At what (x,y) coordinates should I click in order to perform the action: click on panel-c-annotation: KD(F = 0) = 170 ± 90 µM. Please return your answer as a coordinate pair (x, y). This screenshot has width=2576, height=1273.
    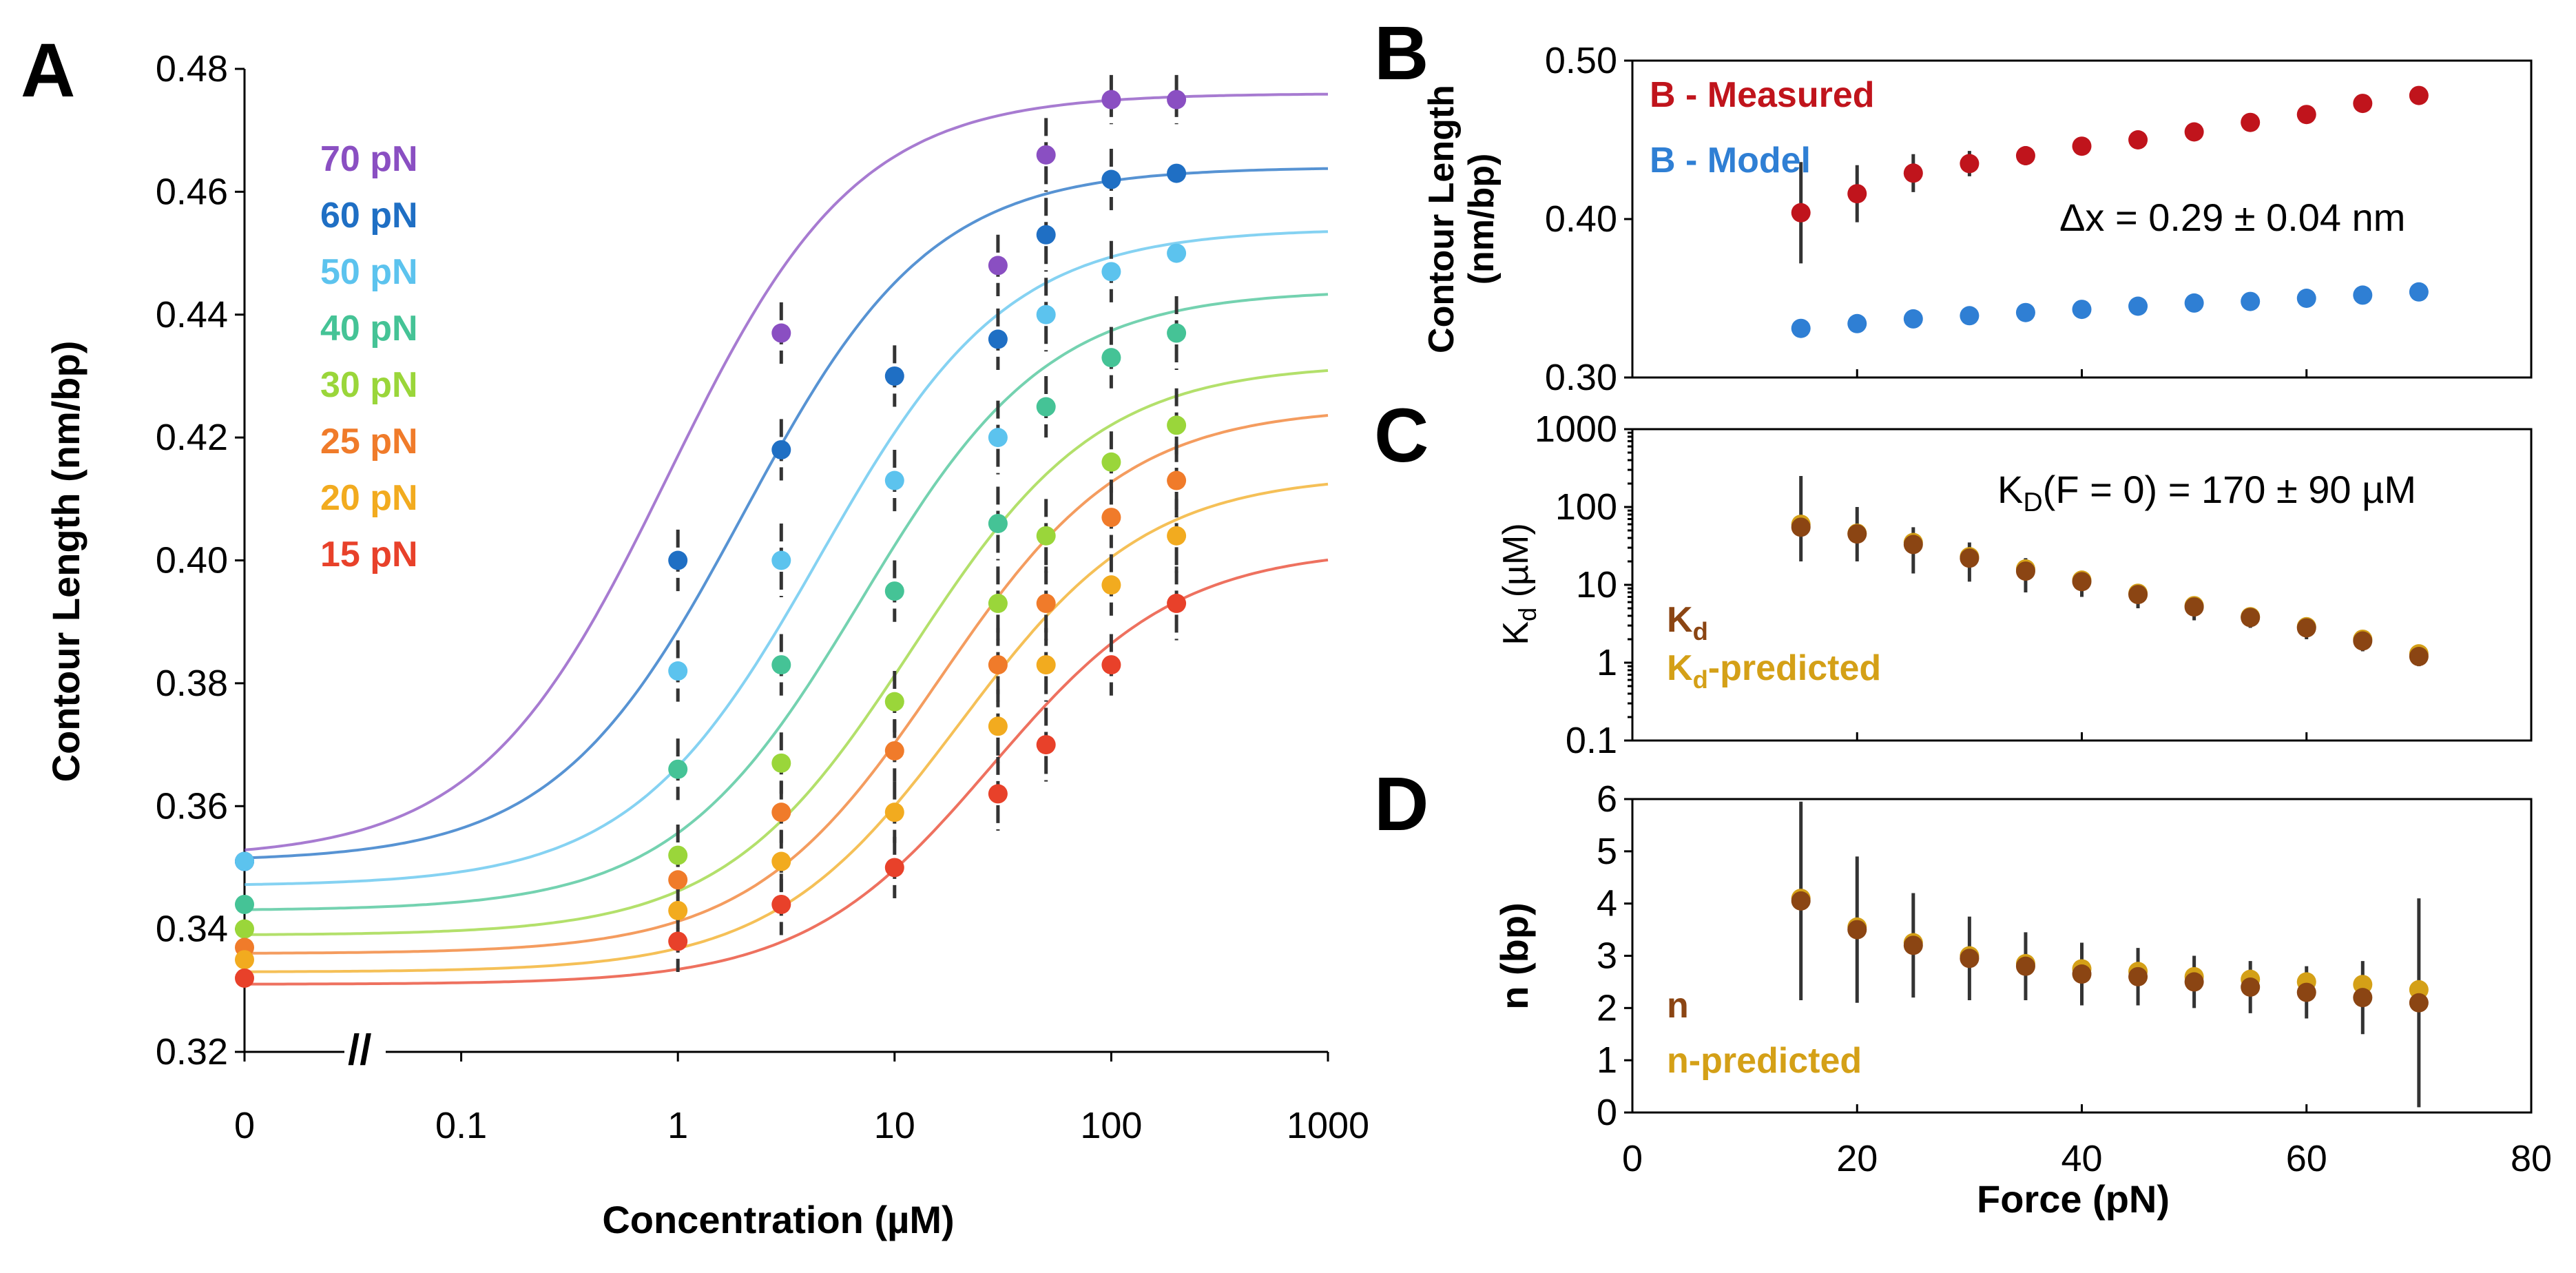
    Looking at the image, I should click on (2206, 492).